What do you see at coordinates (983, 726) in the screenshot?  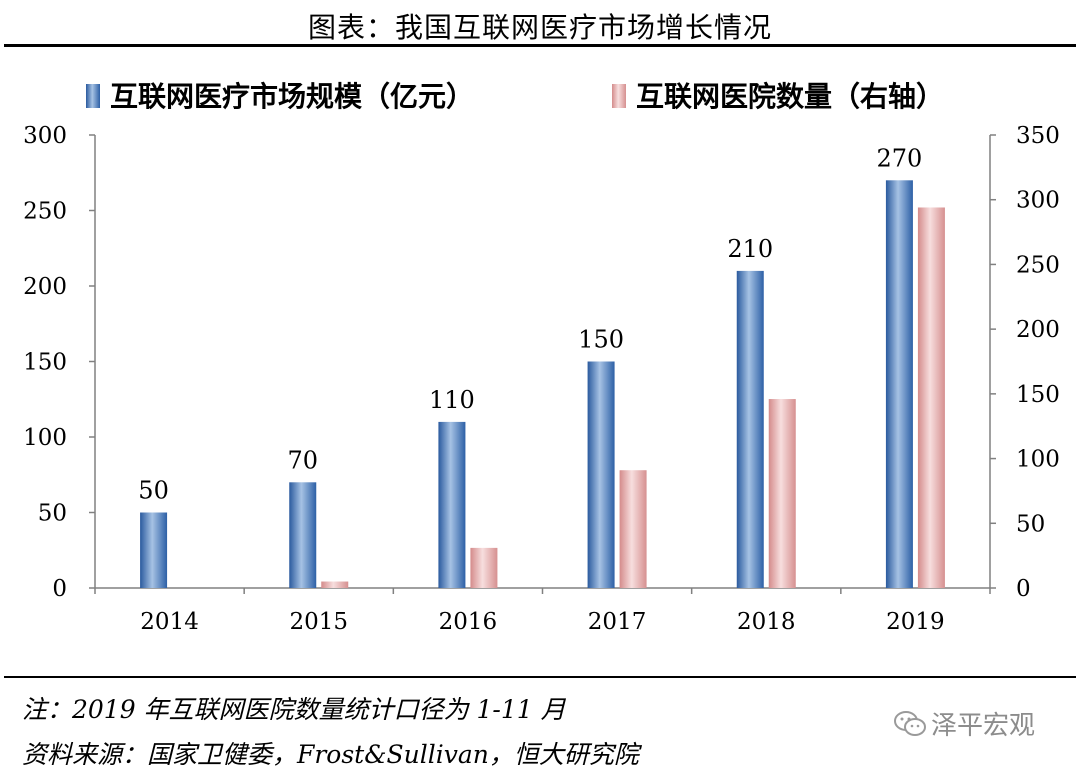 I see `watermark-text: 泽平宏观` at bounding box center [983, 726].